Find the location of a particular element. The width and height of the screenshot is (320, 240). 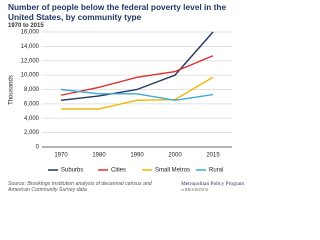

x-tick-label: 2000 is located at coordinates (175, 156).